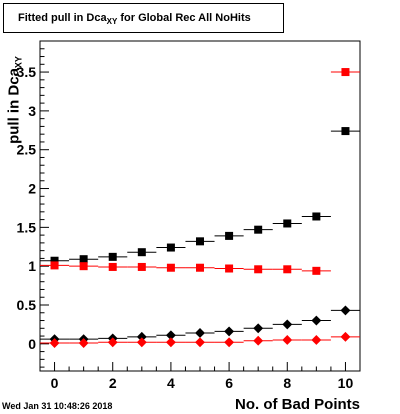  What do you see at coordinates (55, 383) in the screenshot?
I see `x-tick-label: 0` at bounding box center [55, 383].